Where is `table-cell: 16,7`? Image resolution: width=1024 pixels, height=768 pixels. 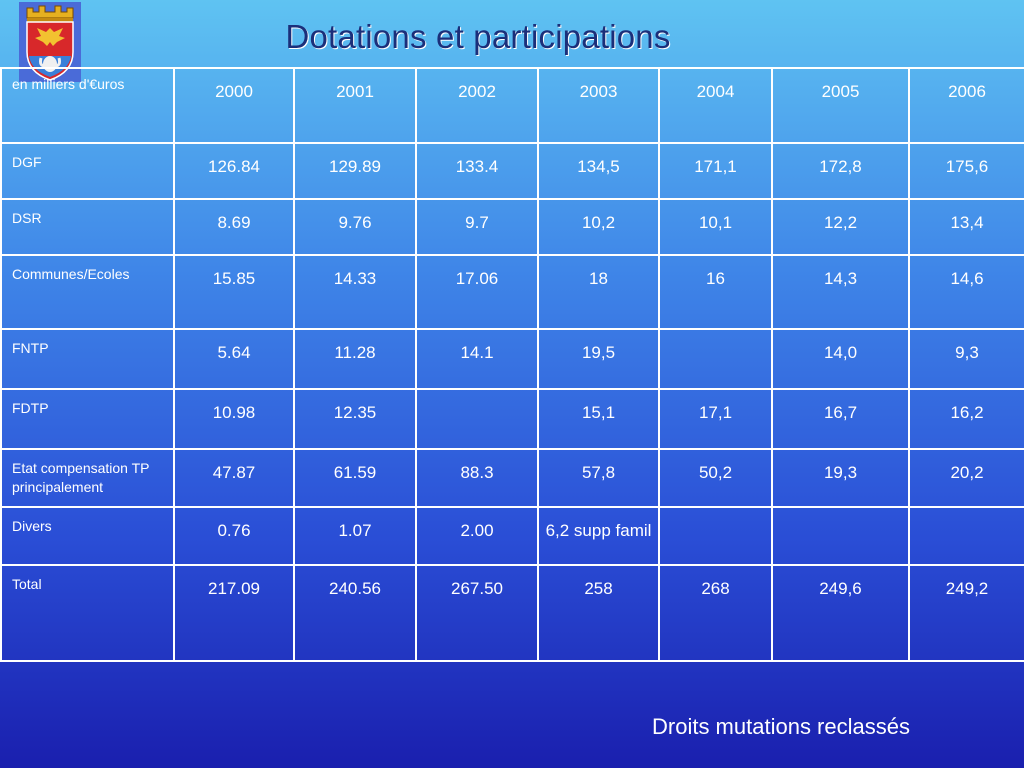 table-cell: 16,7 is located at coordinates (840, 419).